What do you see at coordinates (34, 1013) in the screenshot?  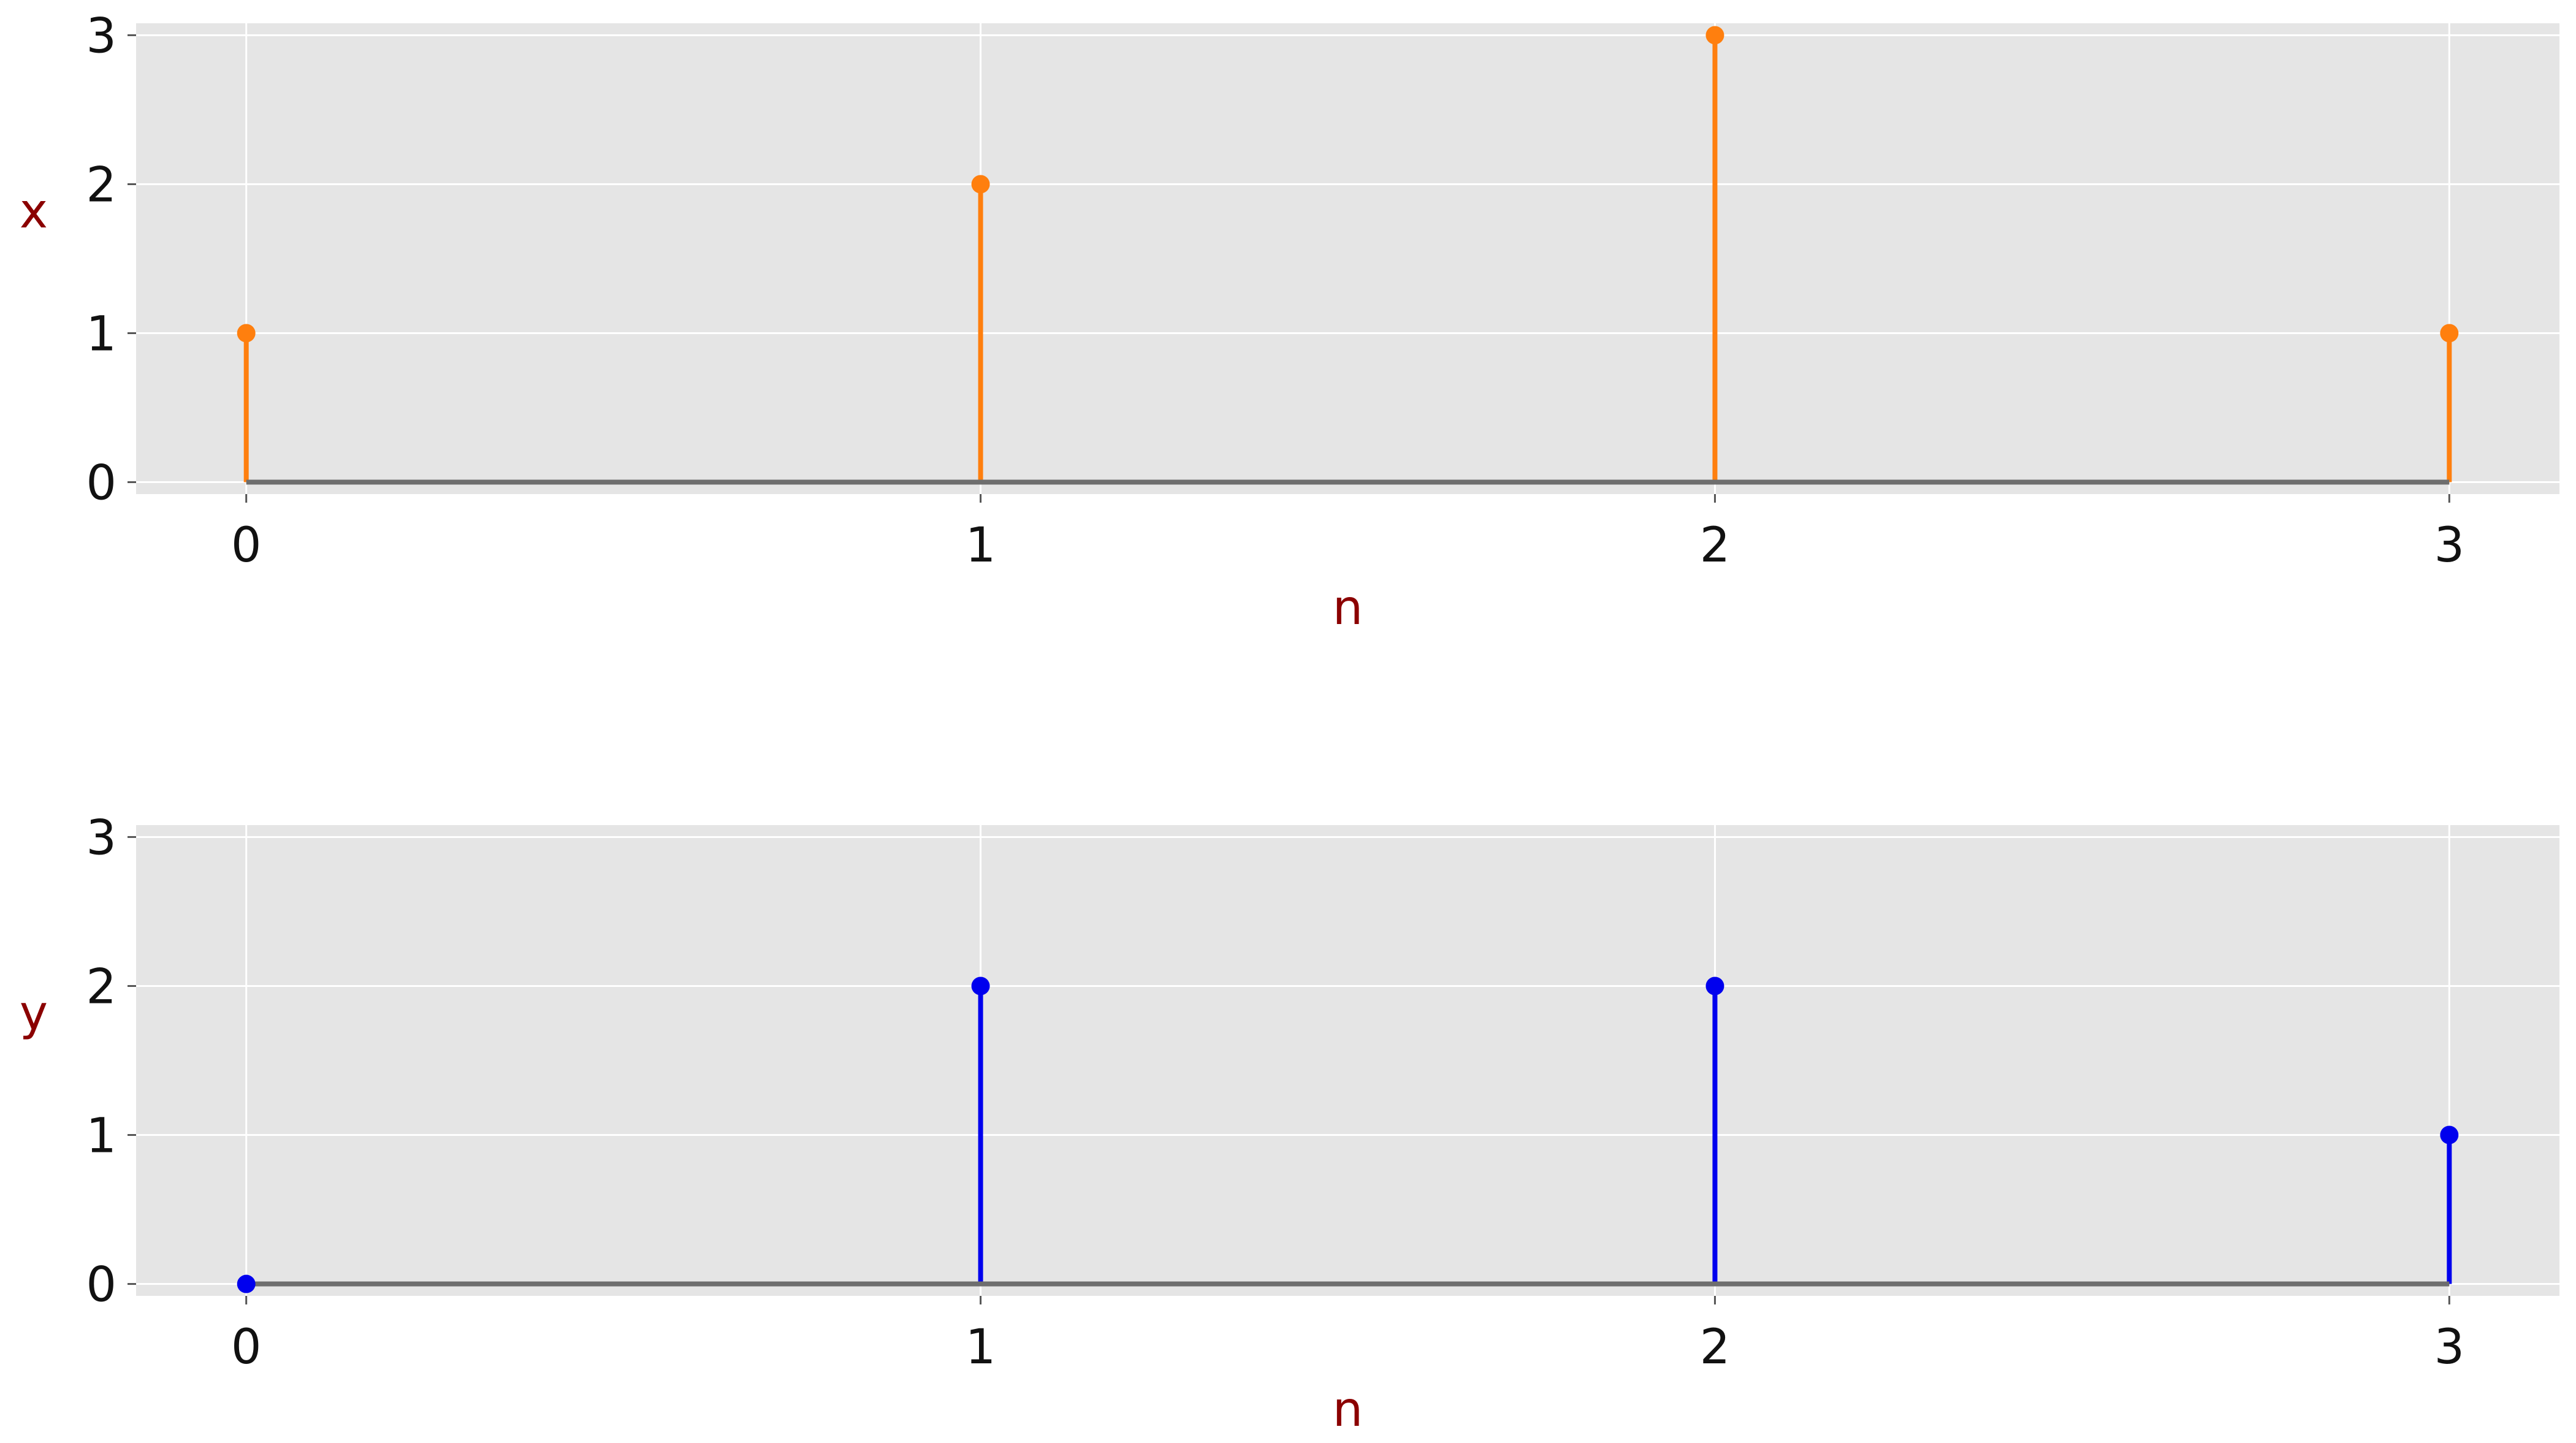 I see `y-axis-label: y` at bounding box center [34, 1013].